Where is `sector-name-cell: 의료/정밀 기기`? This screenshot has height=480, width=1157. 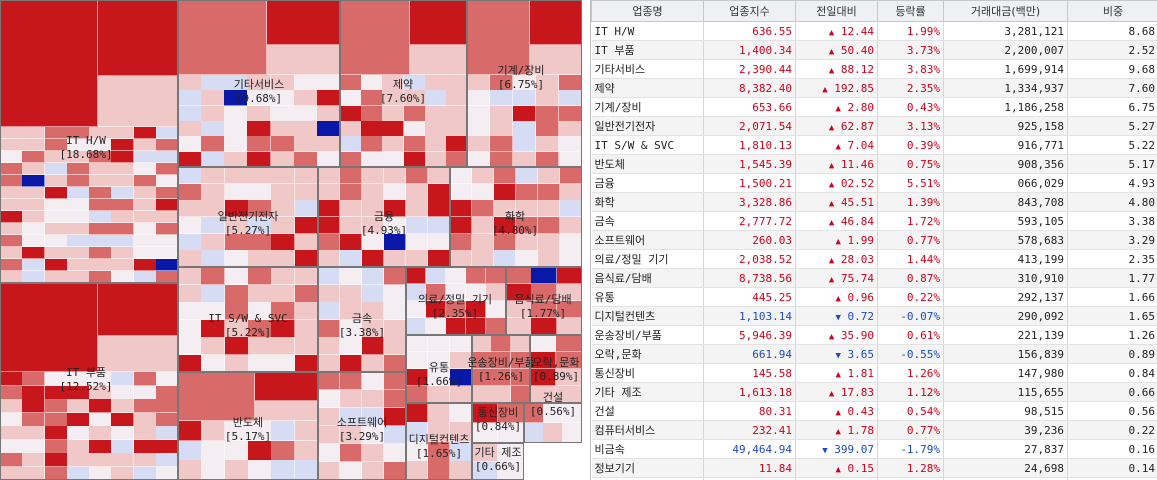 sector-name-cell: 의료/정밀 기기 is located at coordinates (647, 259).